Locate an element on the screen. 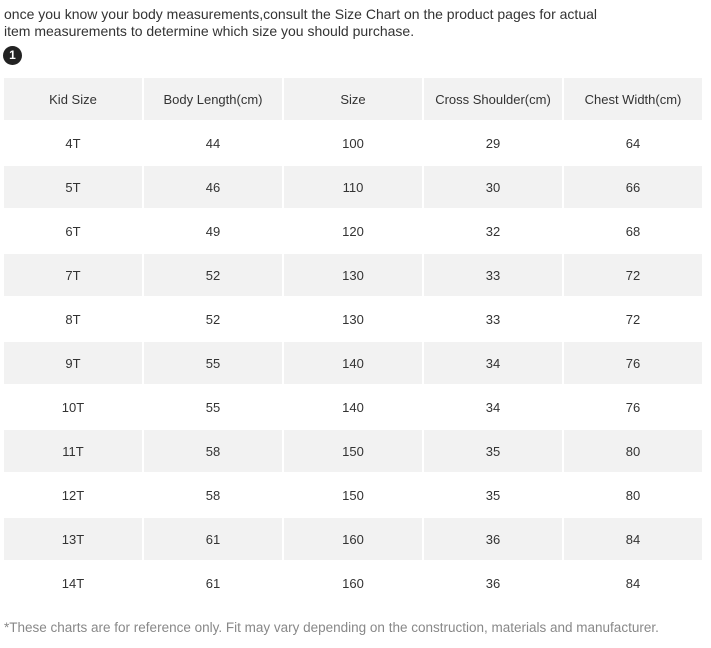  table-cell: 11T is located at coordinates (73, 451).